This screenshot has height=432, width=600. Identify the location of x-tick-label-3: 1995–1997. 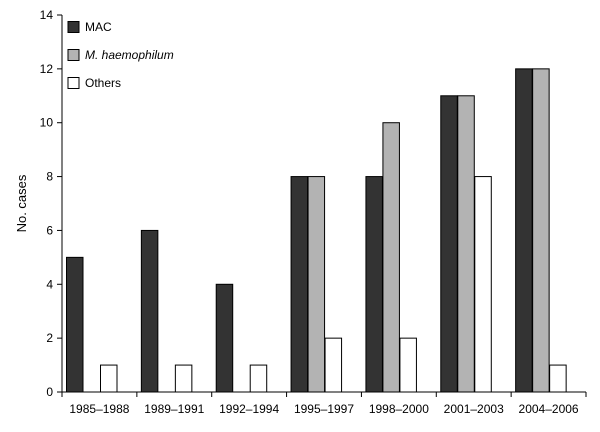
(324, 409).